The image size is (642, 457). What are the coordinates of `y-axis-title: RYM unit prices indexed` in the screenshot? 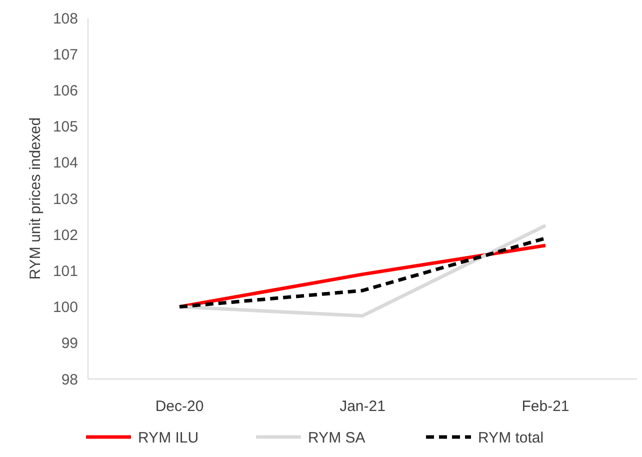 It's located at (35, 198).